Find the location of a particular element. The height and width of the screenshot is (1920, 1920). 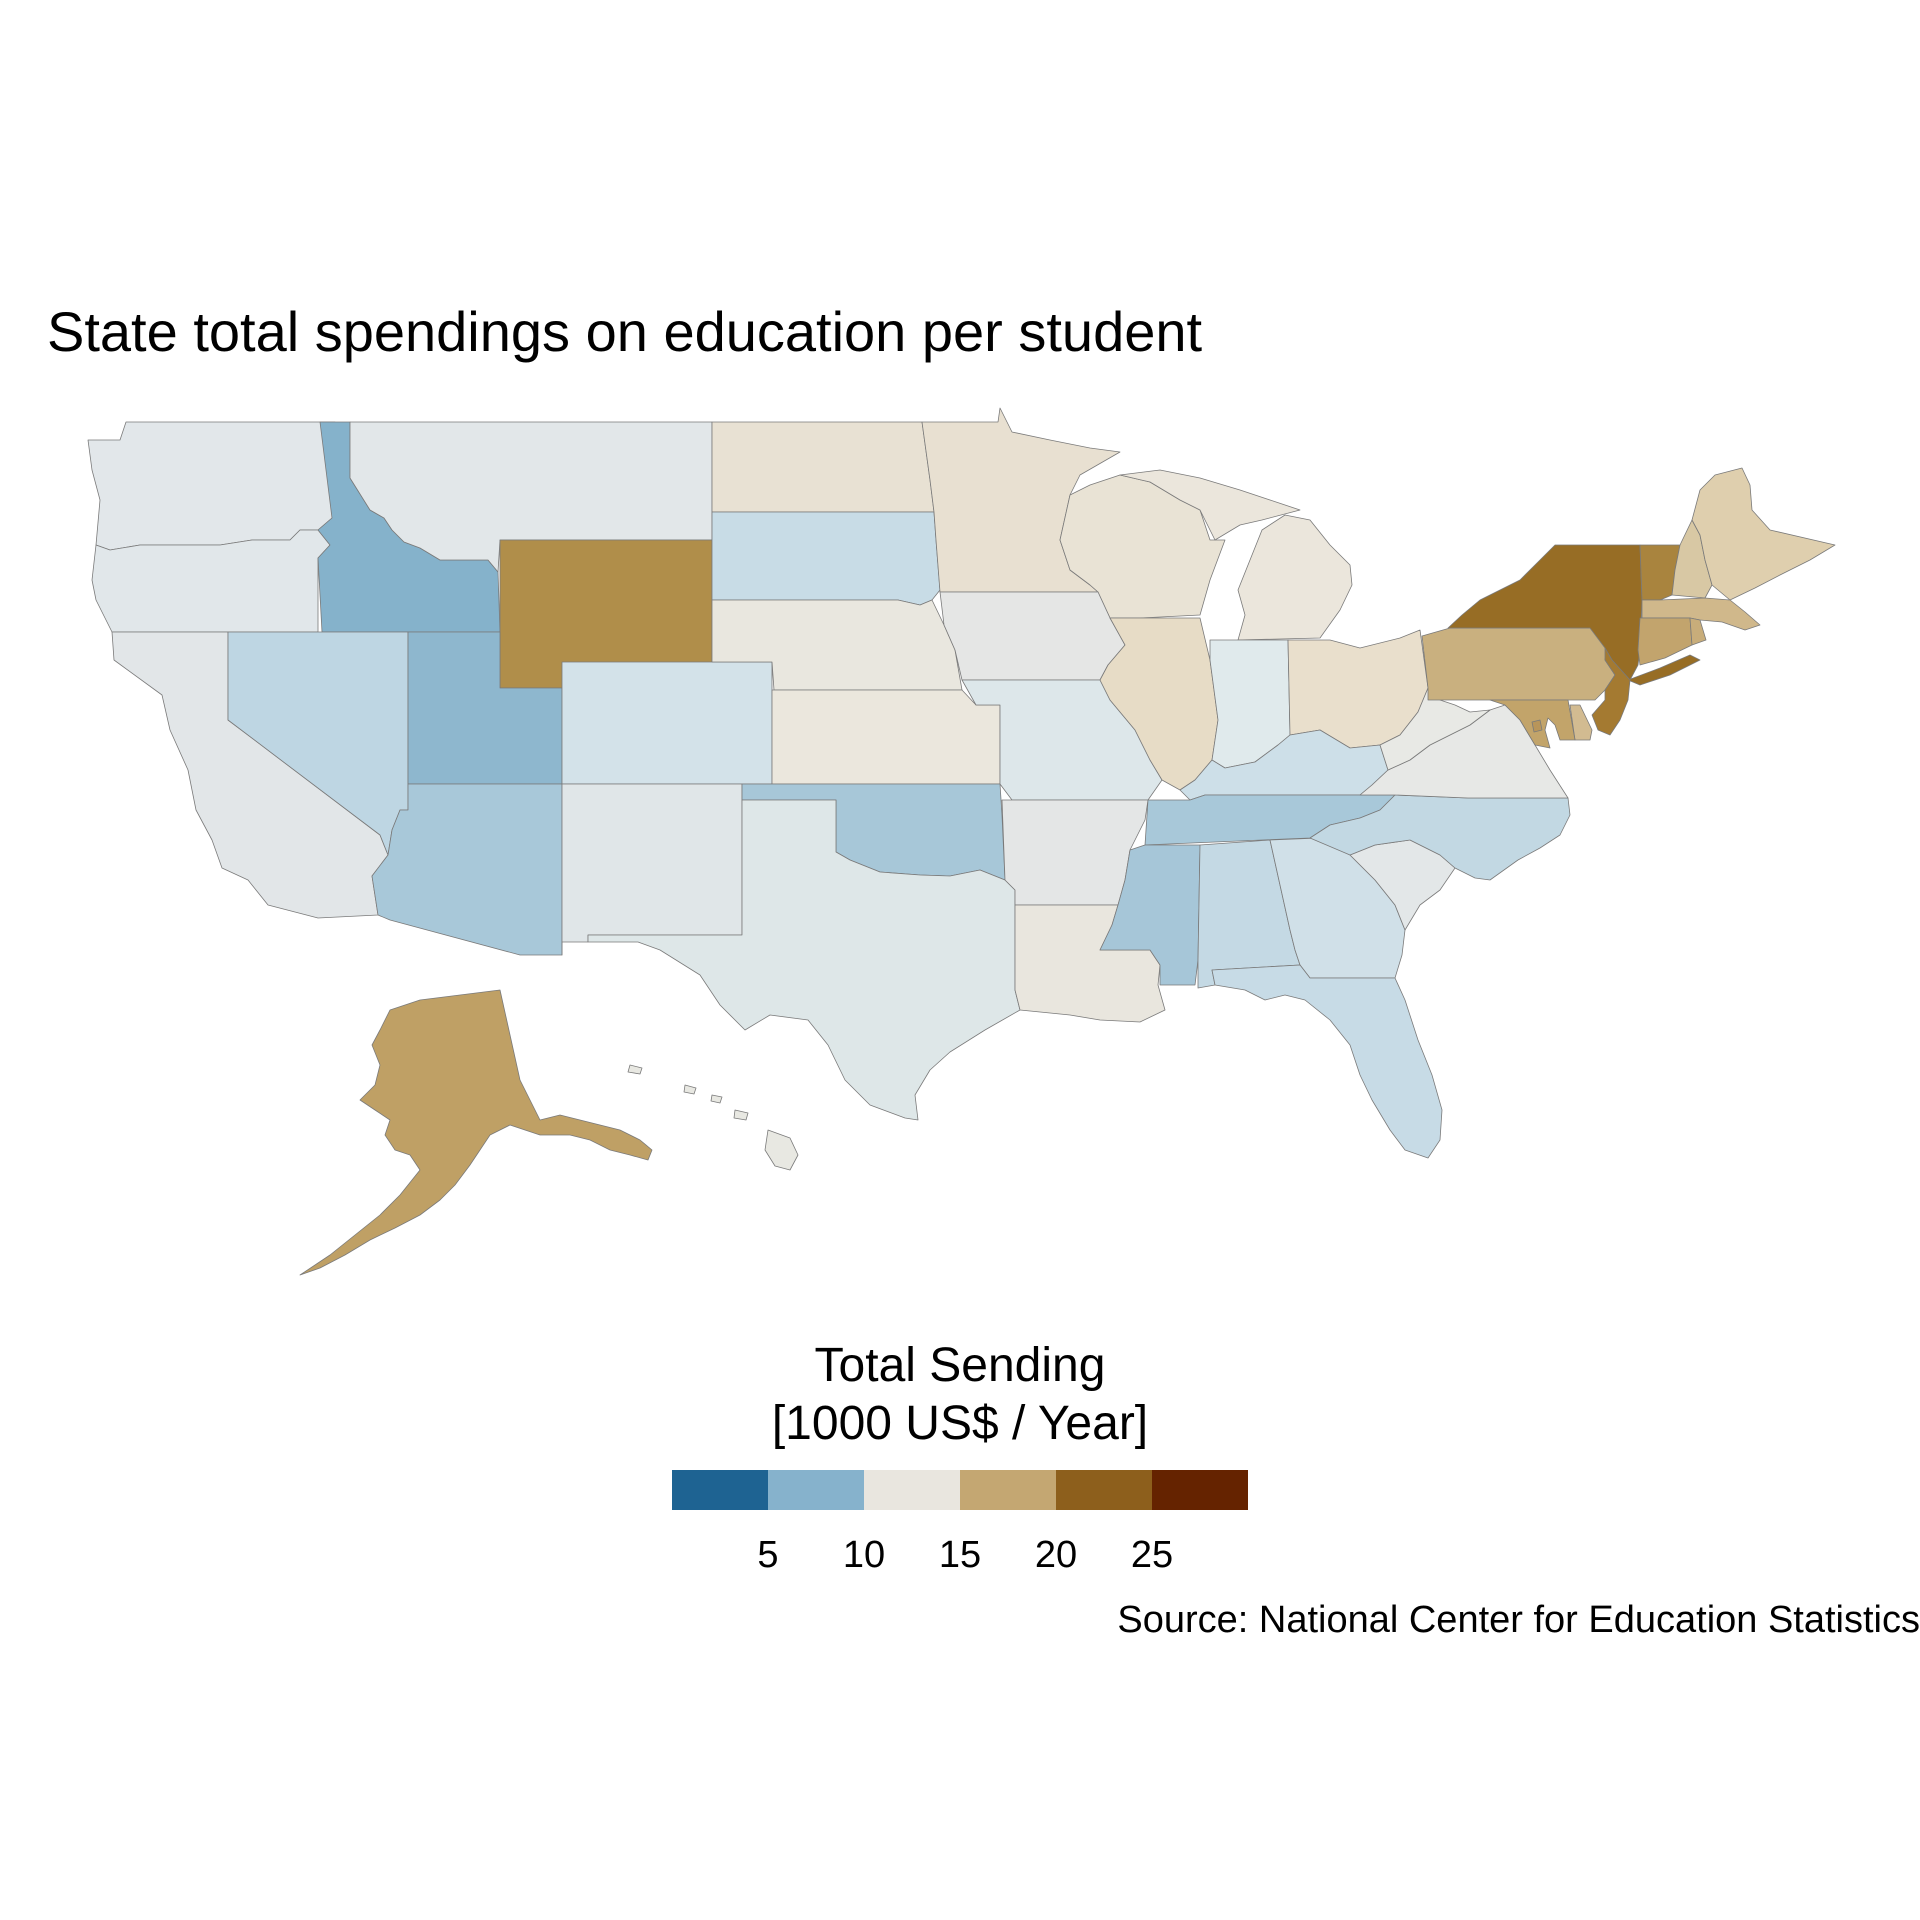

legend-tick-label: 25 is located at coordinates (1152, 1555).